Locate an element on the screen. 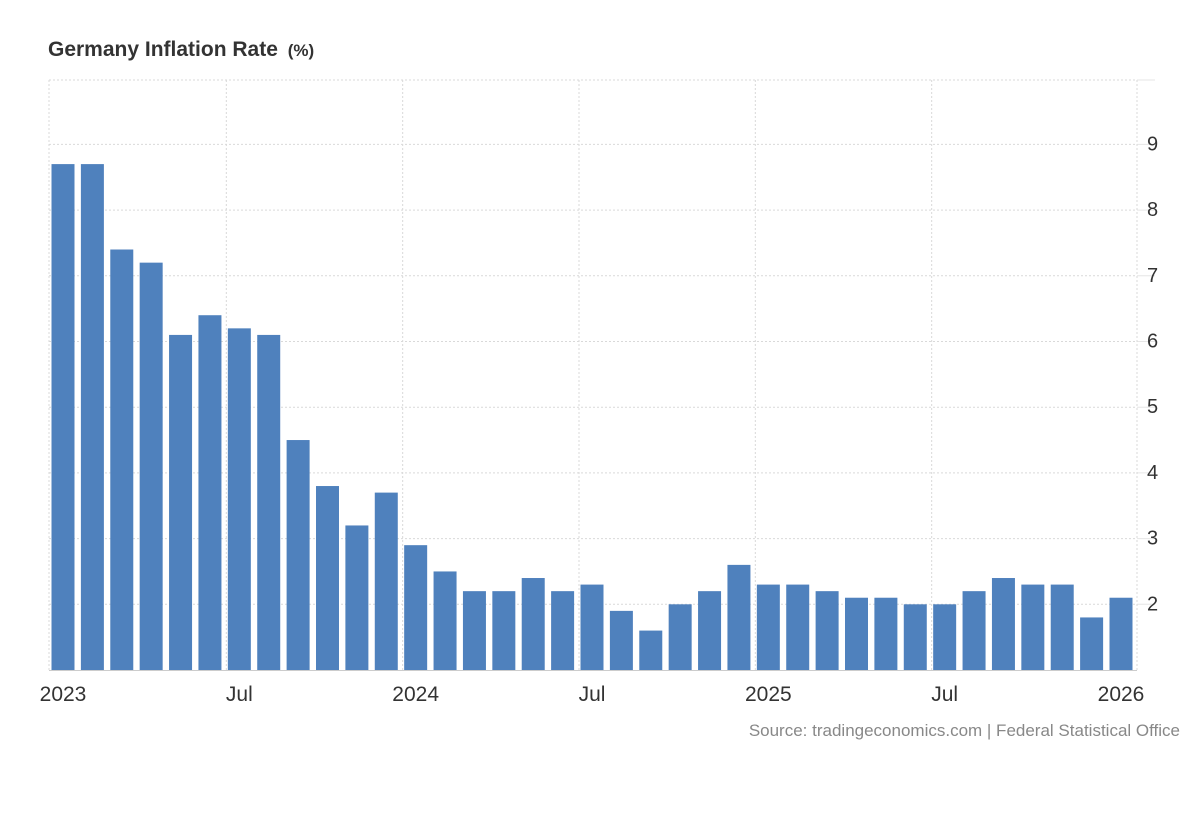 The height and width of the screenshot is (820, 1200). x-tick-label: 2023 is located at coordinates (63, 694).